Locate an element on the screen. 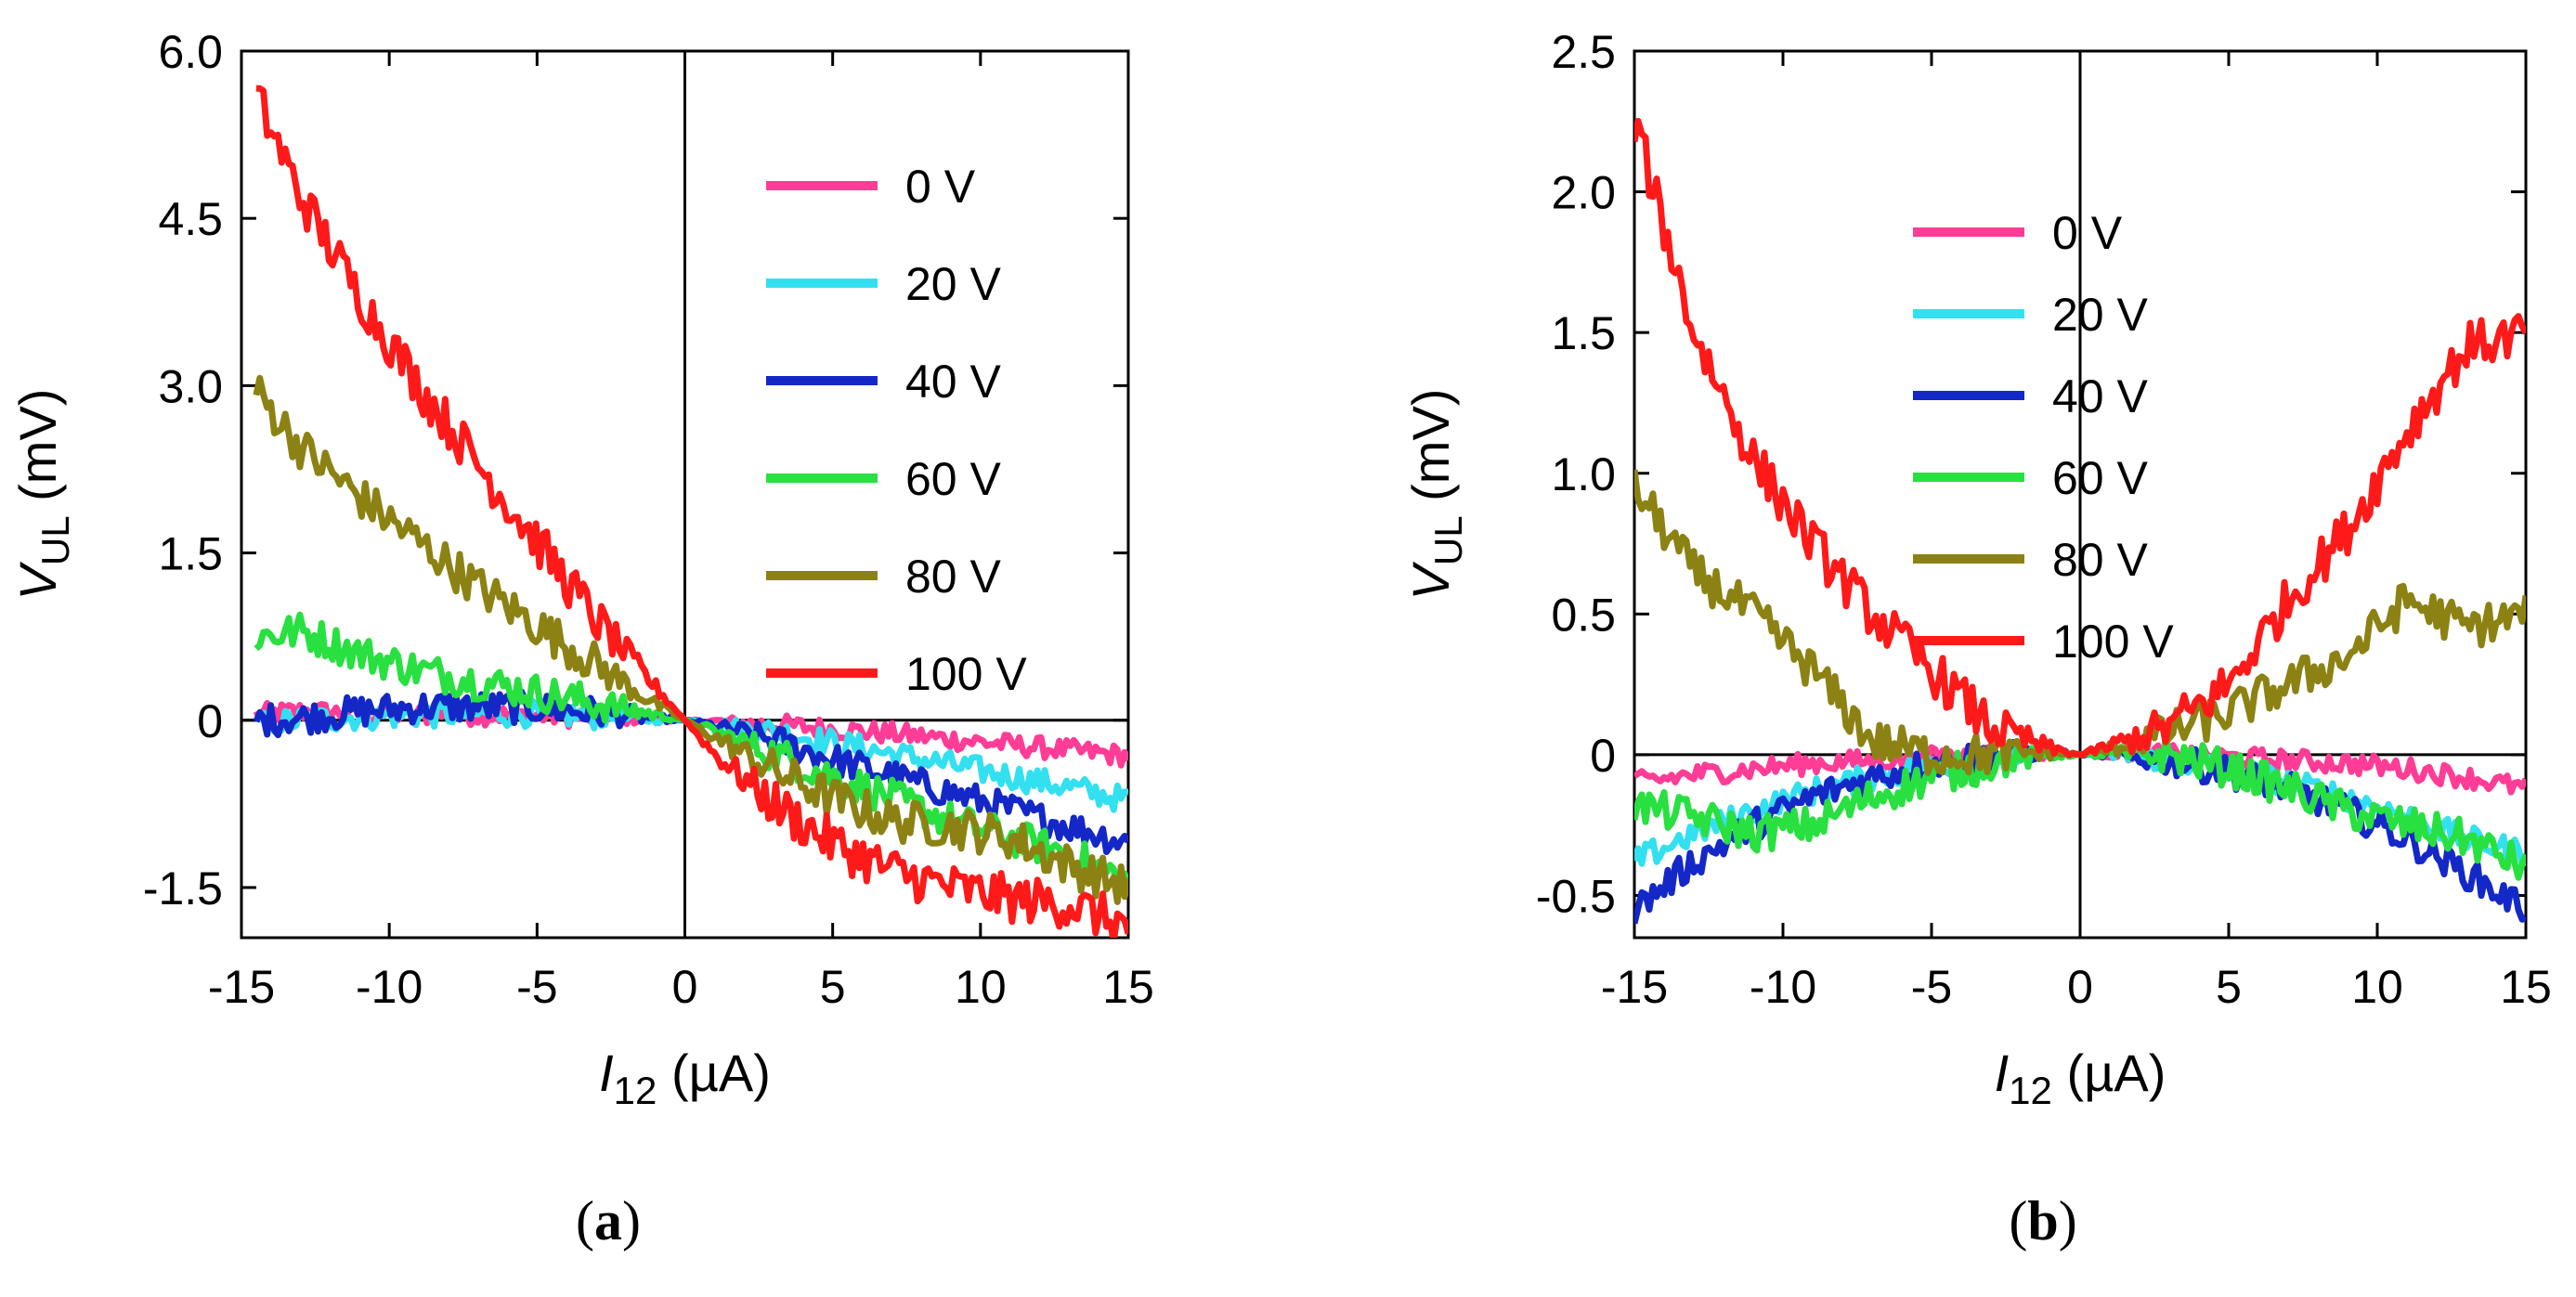  panel-label: (b) is located at coordinates (2043, 1221).